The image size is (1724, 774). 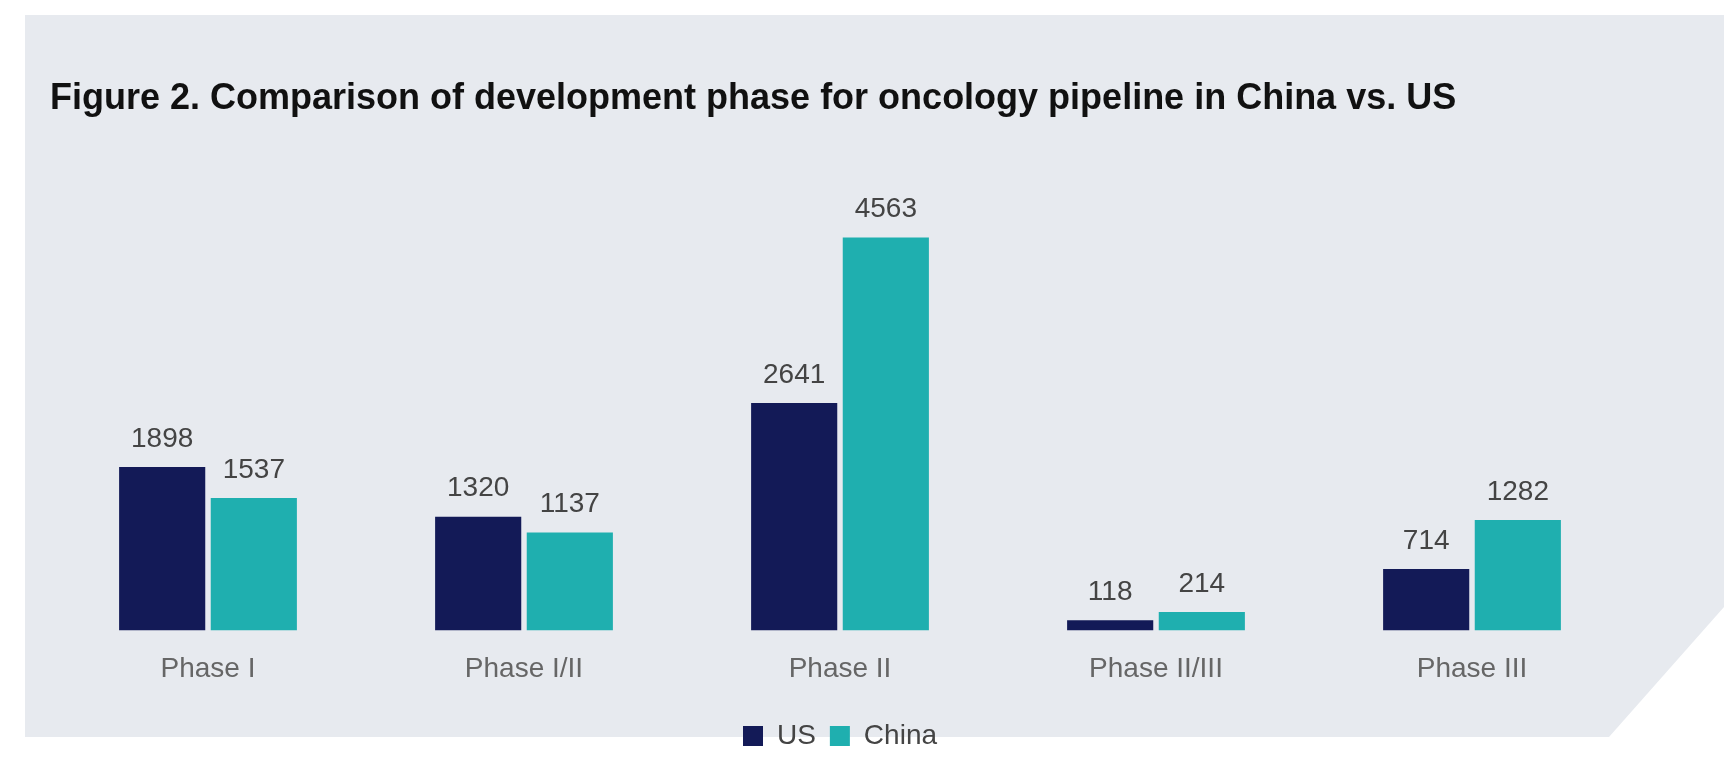 What do you see at coordinates (524, 667) in the screenshot?
I see `x-tick-label: Phase I/II` at bounding box center [524, 667].